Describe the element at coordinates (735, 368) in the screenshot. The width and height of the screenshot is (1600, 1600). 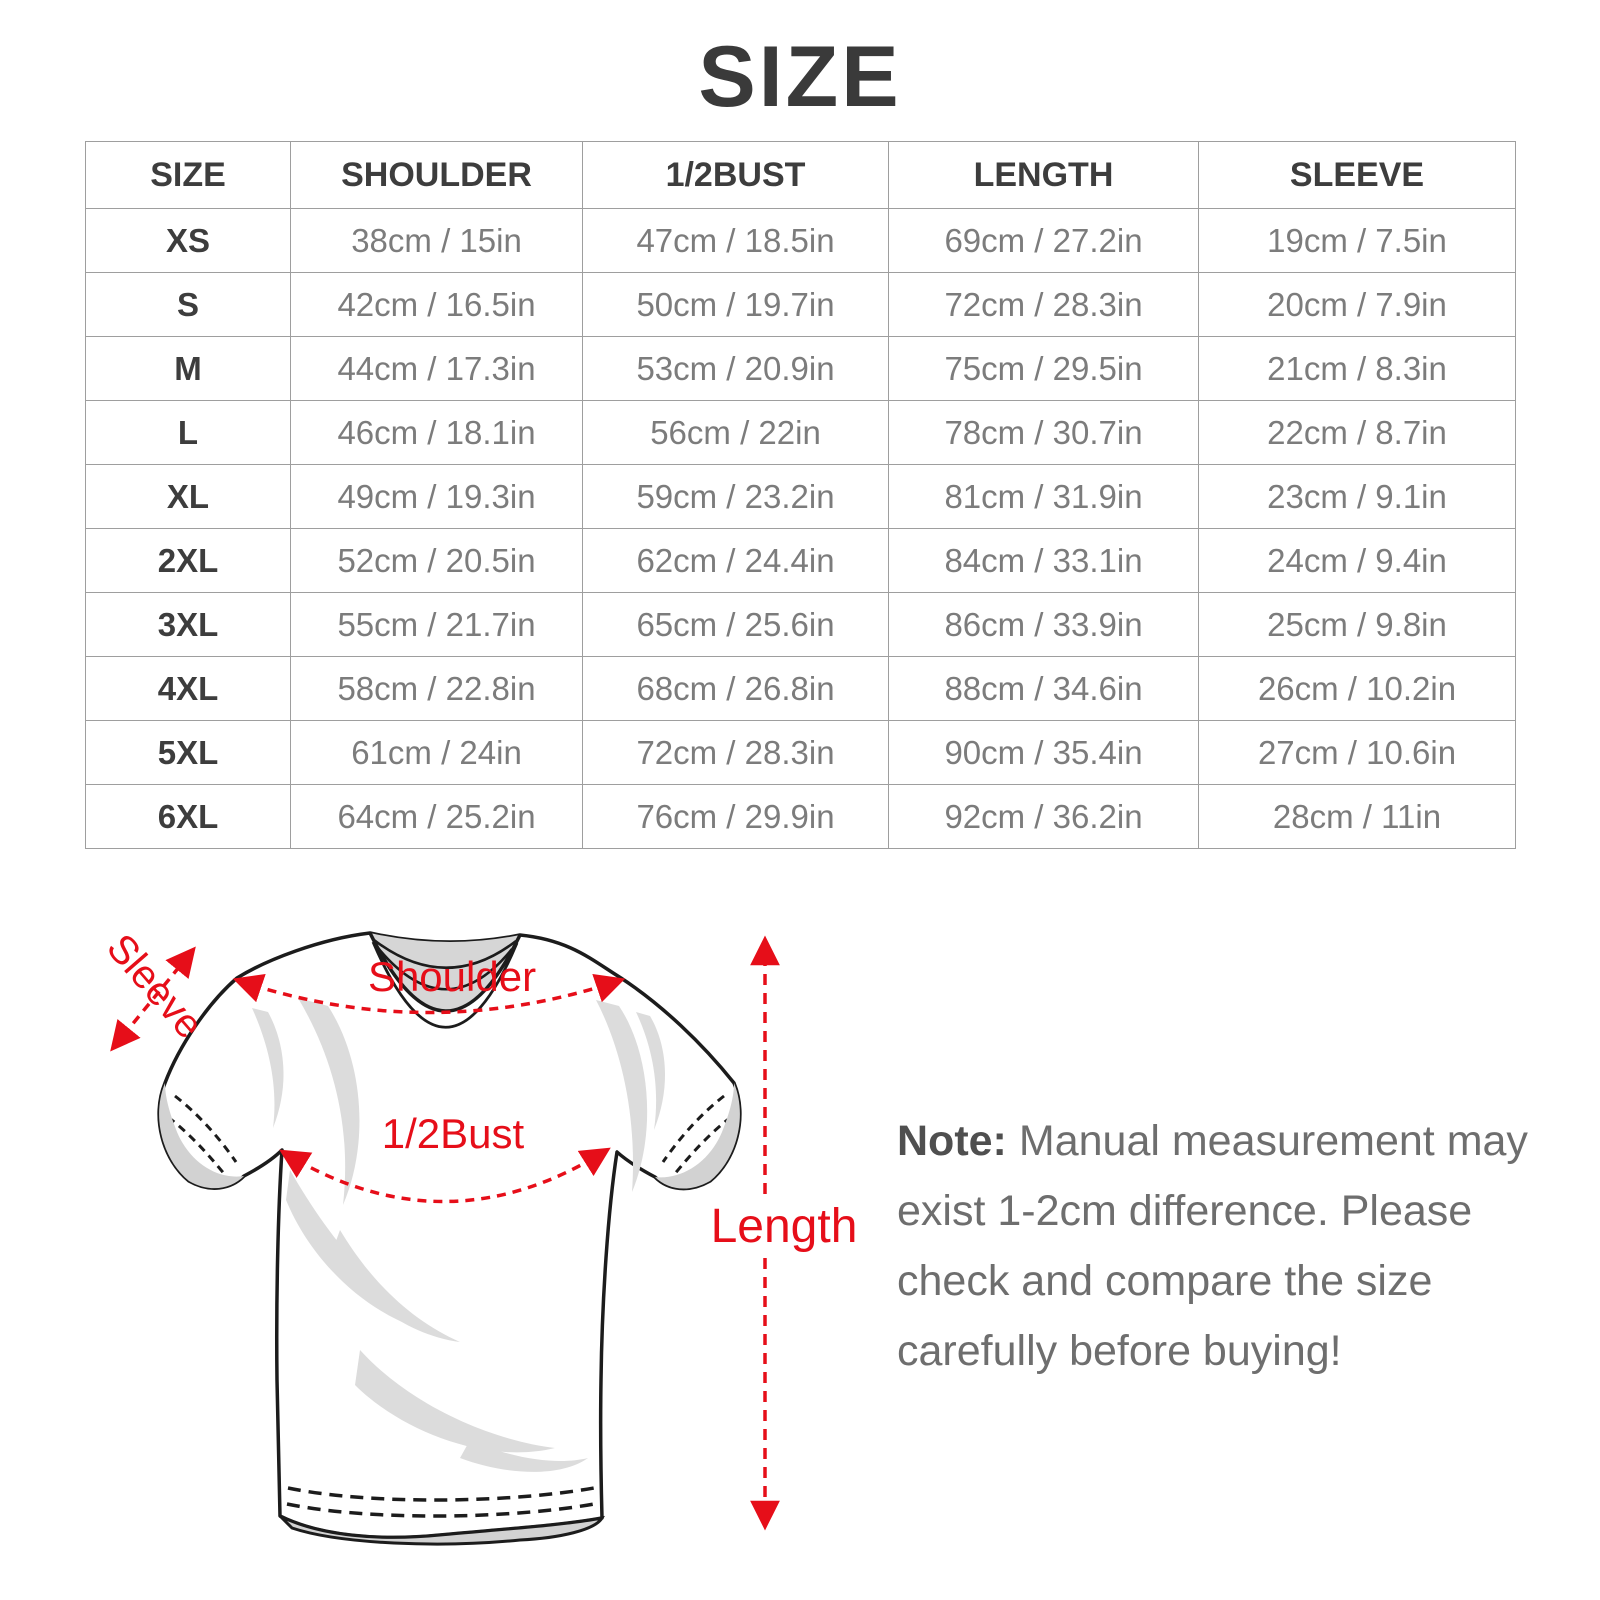
I see `bust-value: 53cm / 20.9in` at that location.